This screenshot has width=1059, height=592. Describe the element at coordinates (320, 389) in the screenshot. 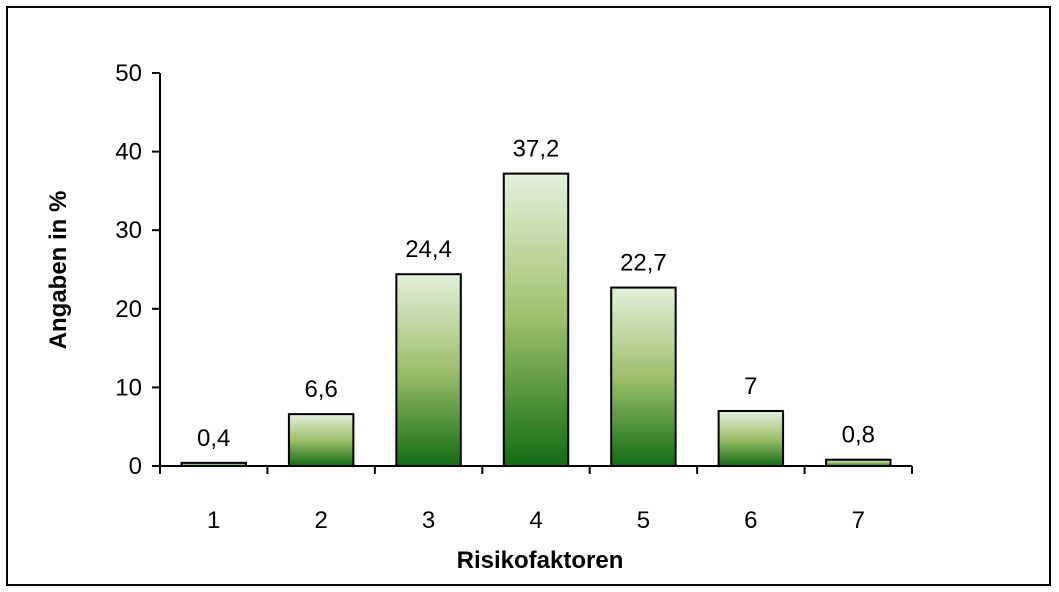

I see `data-label-2: 6,6` at that location.